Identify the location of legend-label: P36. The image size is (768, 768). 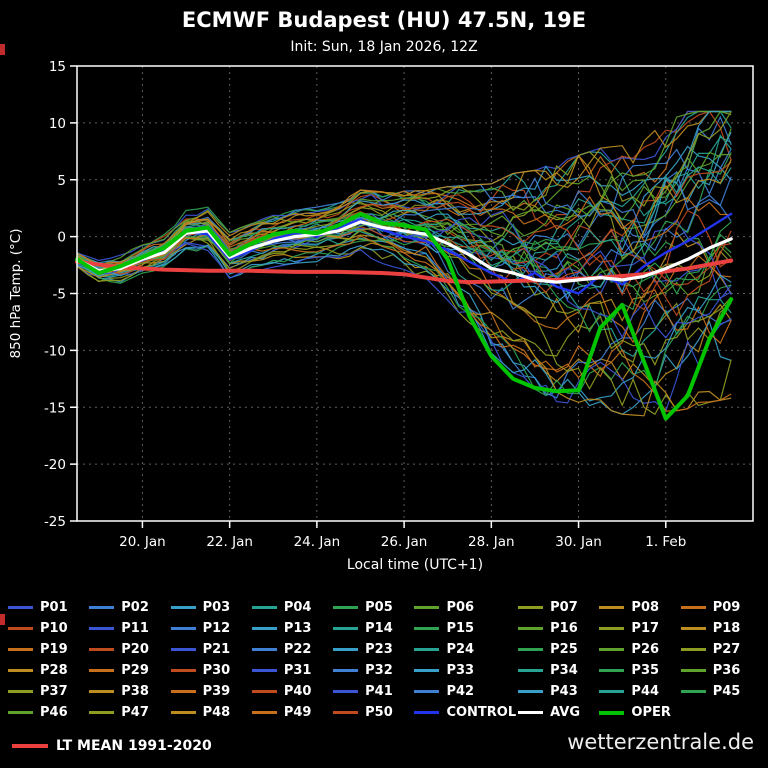
(726, 670).